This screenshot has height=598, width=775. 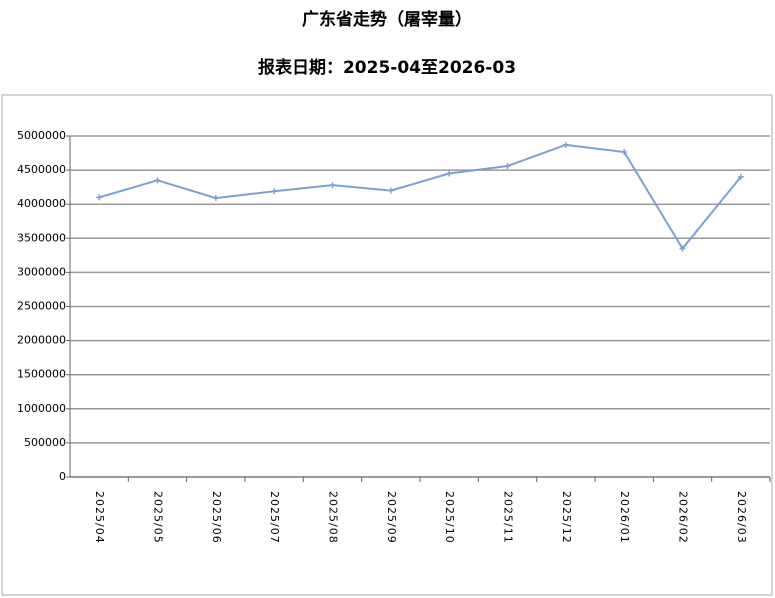 I want to click on chart-subtitle: 报表日期：2025-04至2026-03, so click(x=387, y=67).